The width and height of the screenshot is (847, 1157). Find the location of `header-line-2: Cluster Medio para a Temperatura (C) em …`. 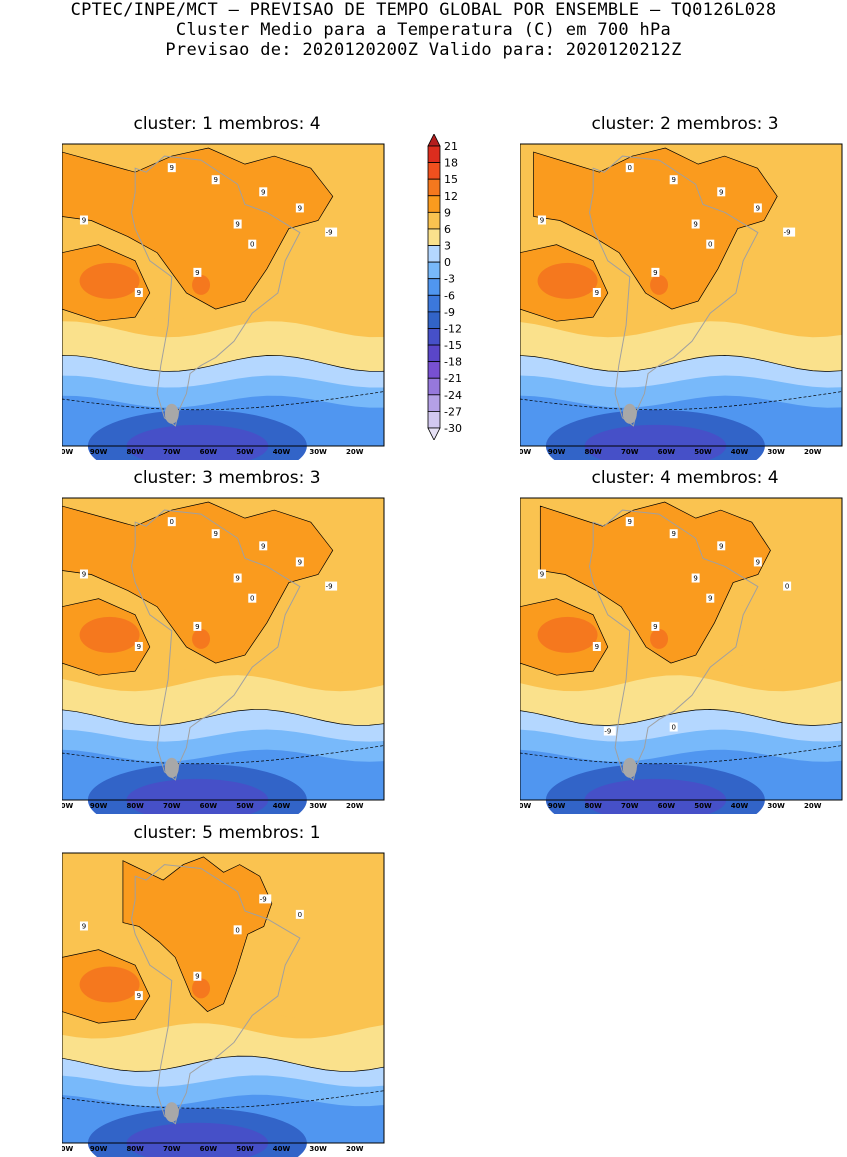

header-line-2: Cluster Medio para a Temperatura (C) em … is located at coordinates (423, 30).